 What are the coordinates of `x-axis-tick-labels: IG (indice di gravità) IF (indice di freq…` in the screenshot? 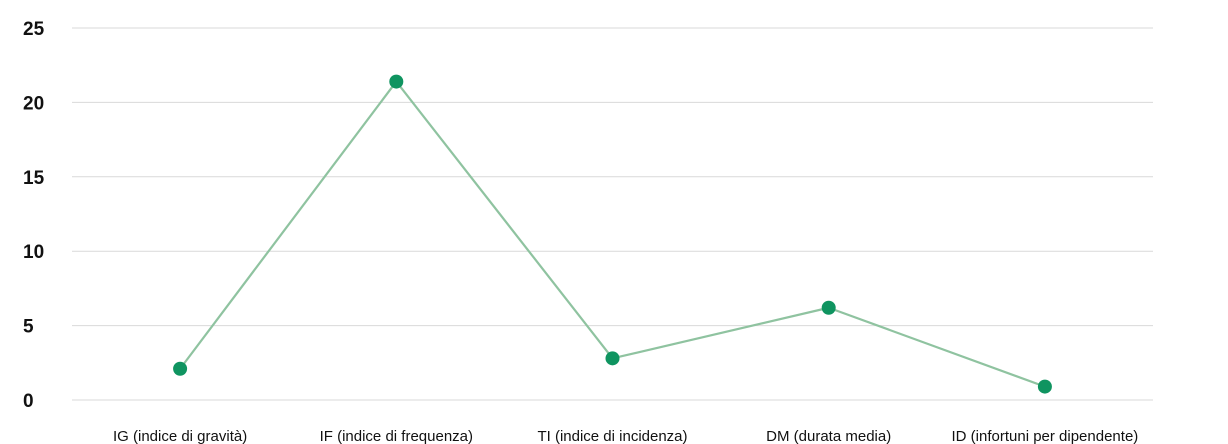 It's located at (625, 436).